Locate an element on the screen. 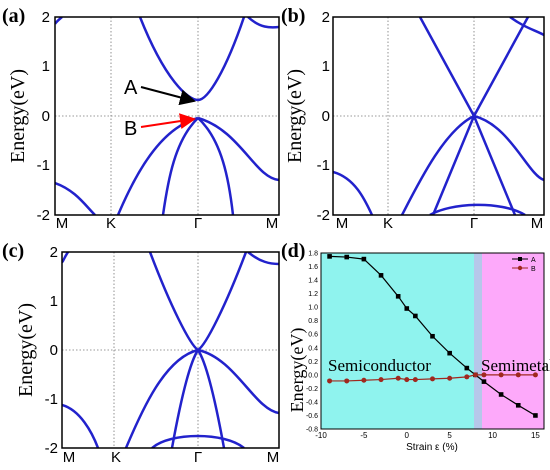  region-semimetal is located at coordinates (513, 341).